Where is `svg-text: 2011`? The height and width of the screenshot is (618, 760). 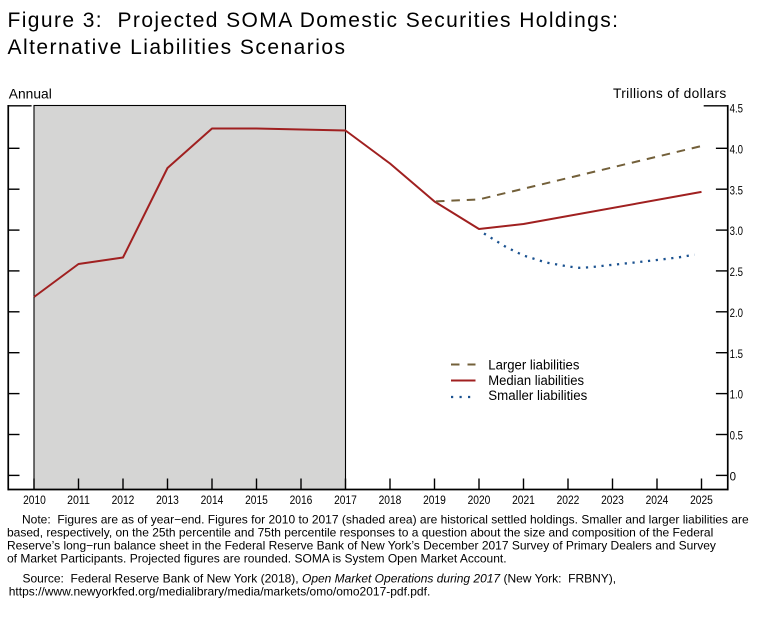 svg-text: 2011 is located at coordinates (78, 501).